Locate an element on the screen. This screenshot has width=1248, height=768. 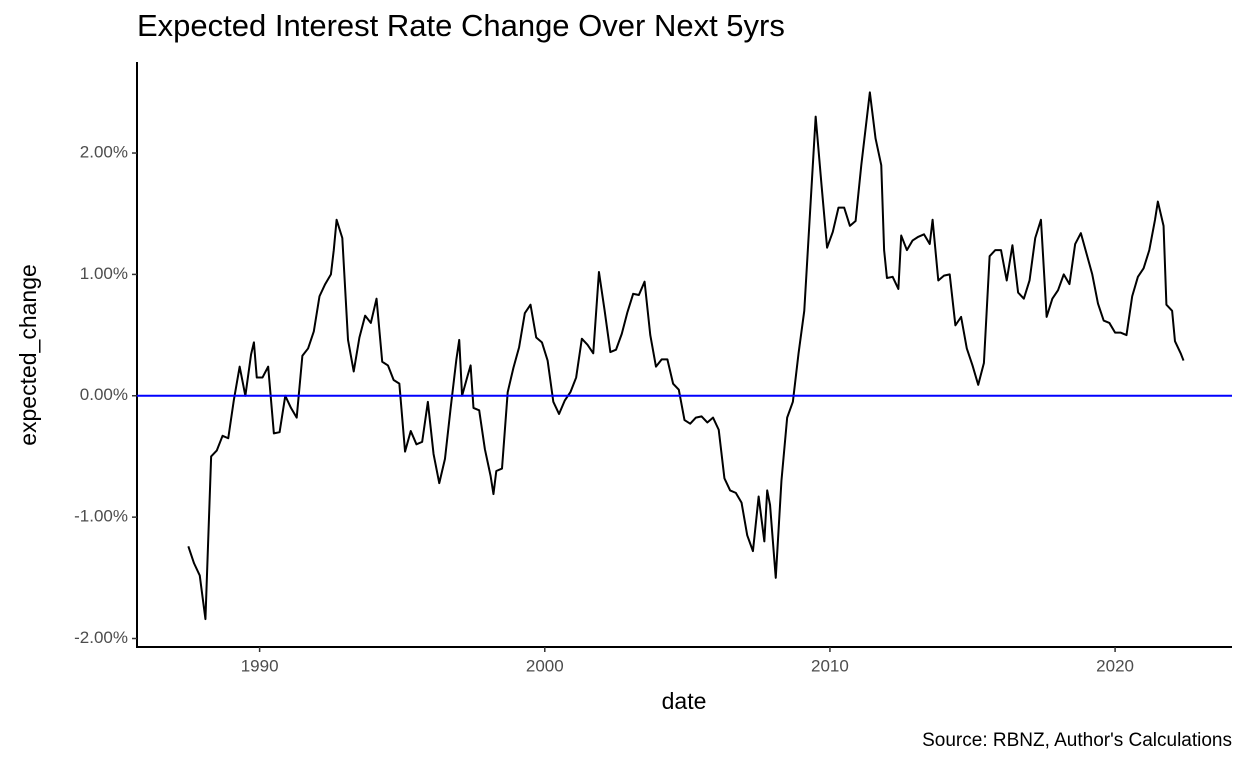
x-tick-label: 2000 is located at coordinates (545, 665).